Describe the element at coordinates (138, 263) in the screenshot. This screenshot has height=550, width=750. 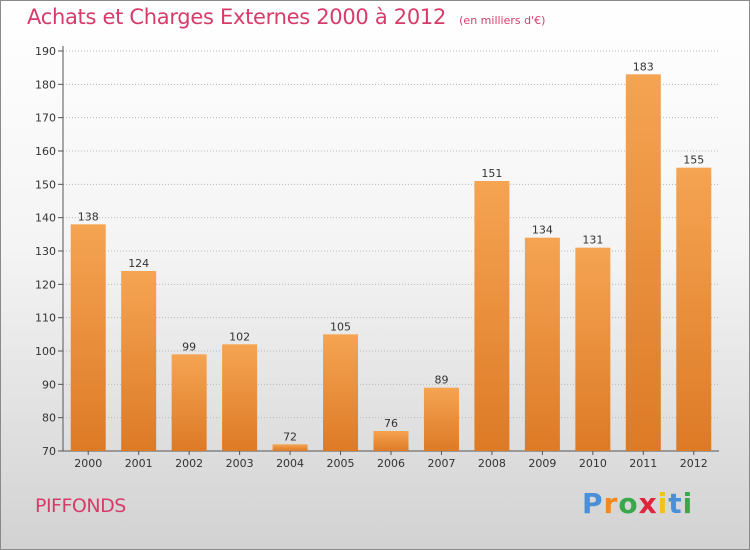
I see `data-label-2001: 124` at that location.